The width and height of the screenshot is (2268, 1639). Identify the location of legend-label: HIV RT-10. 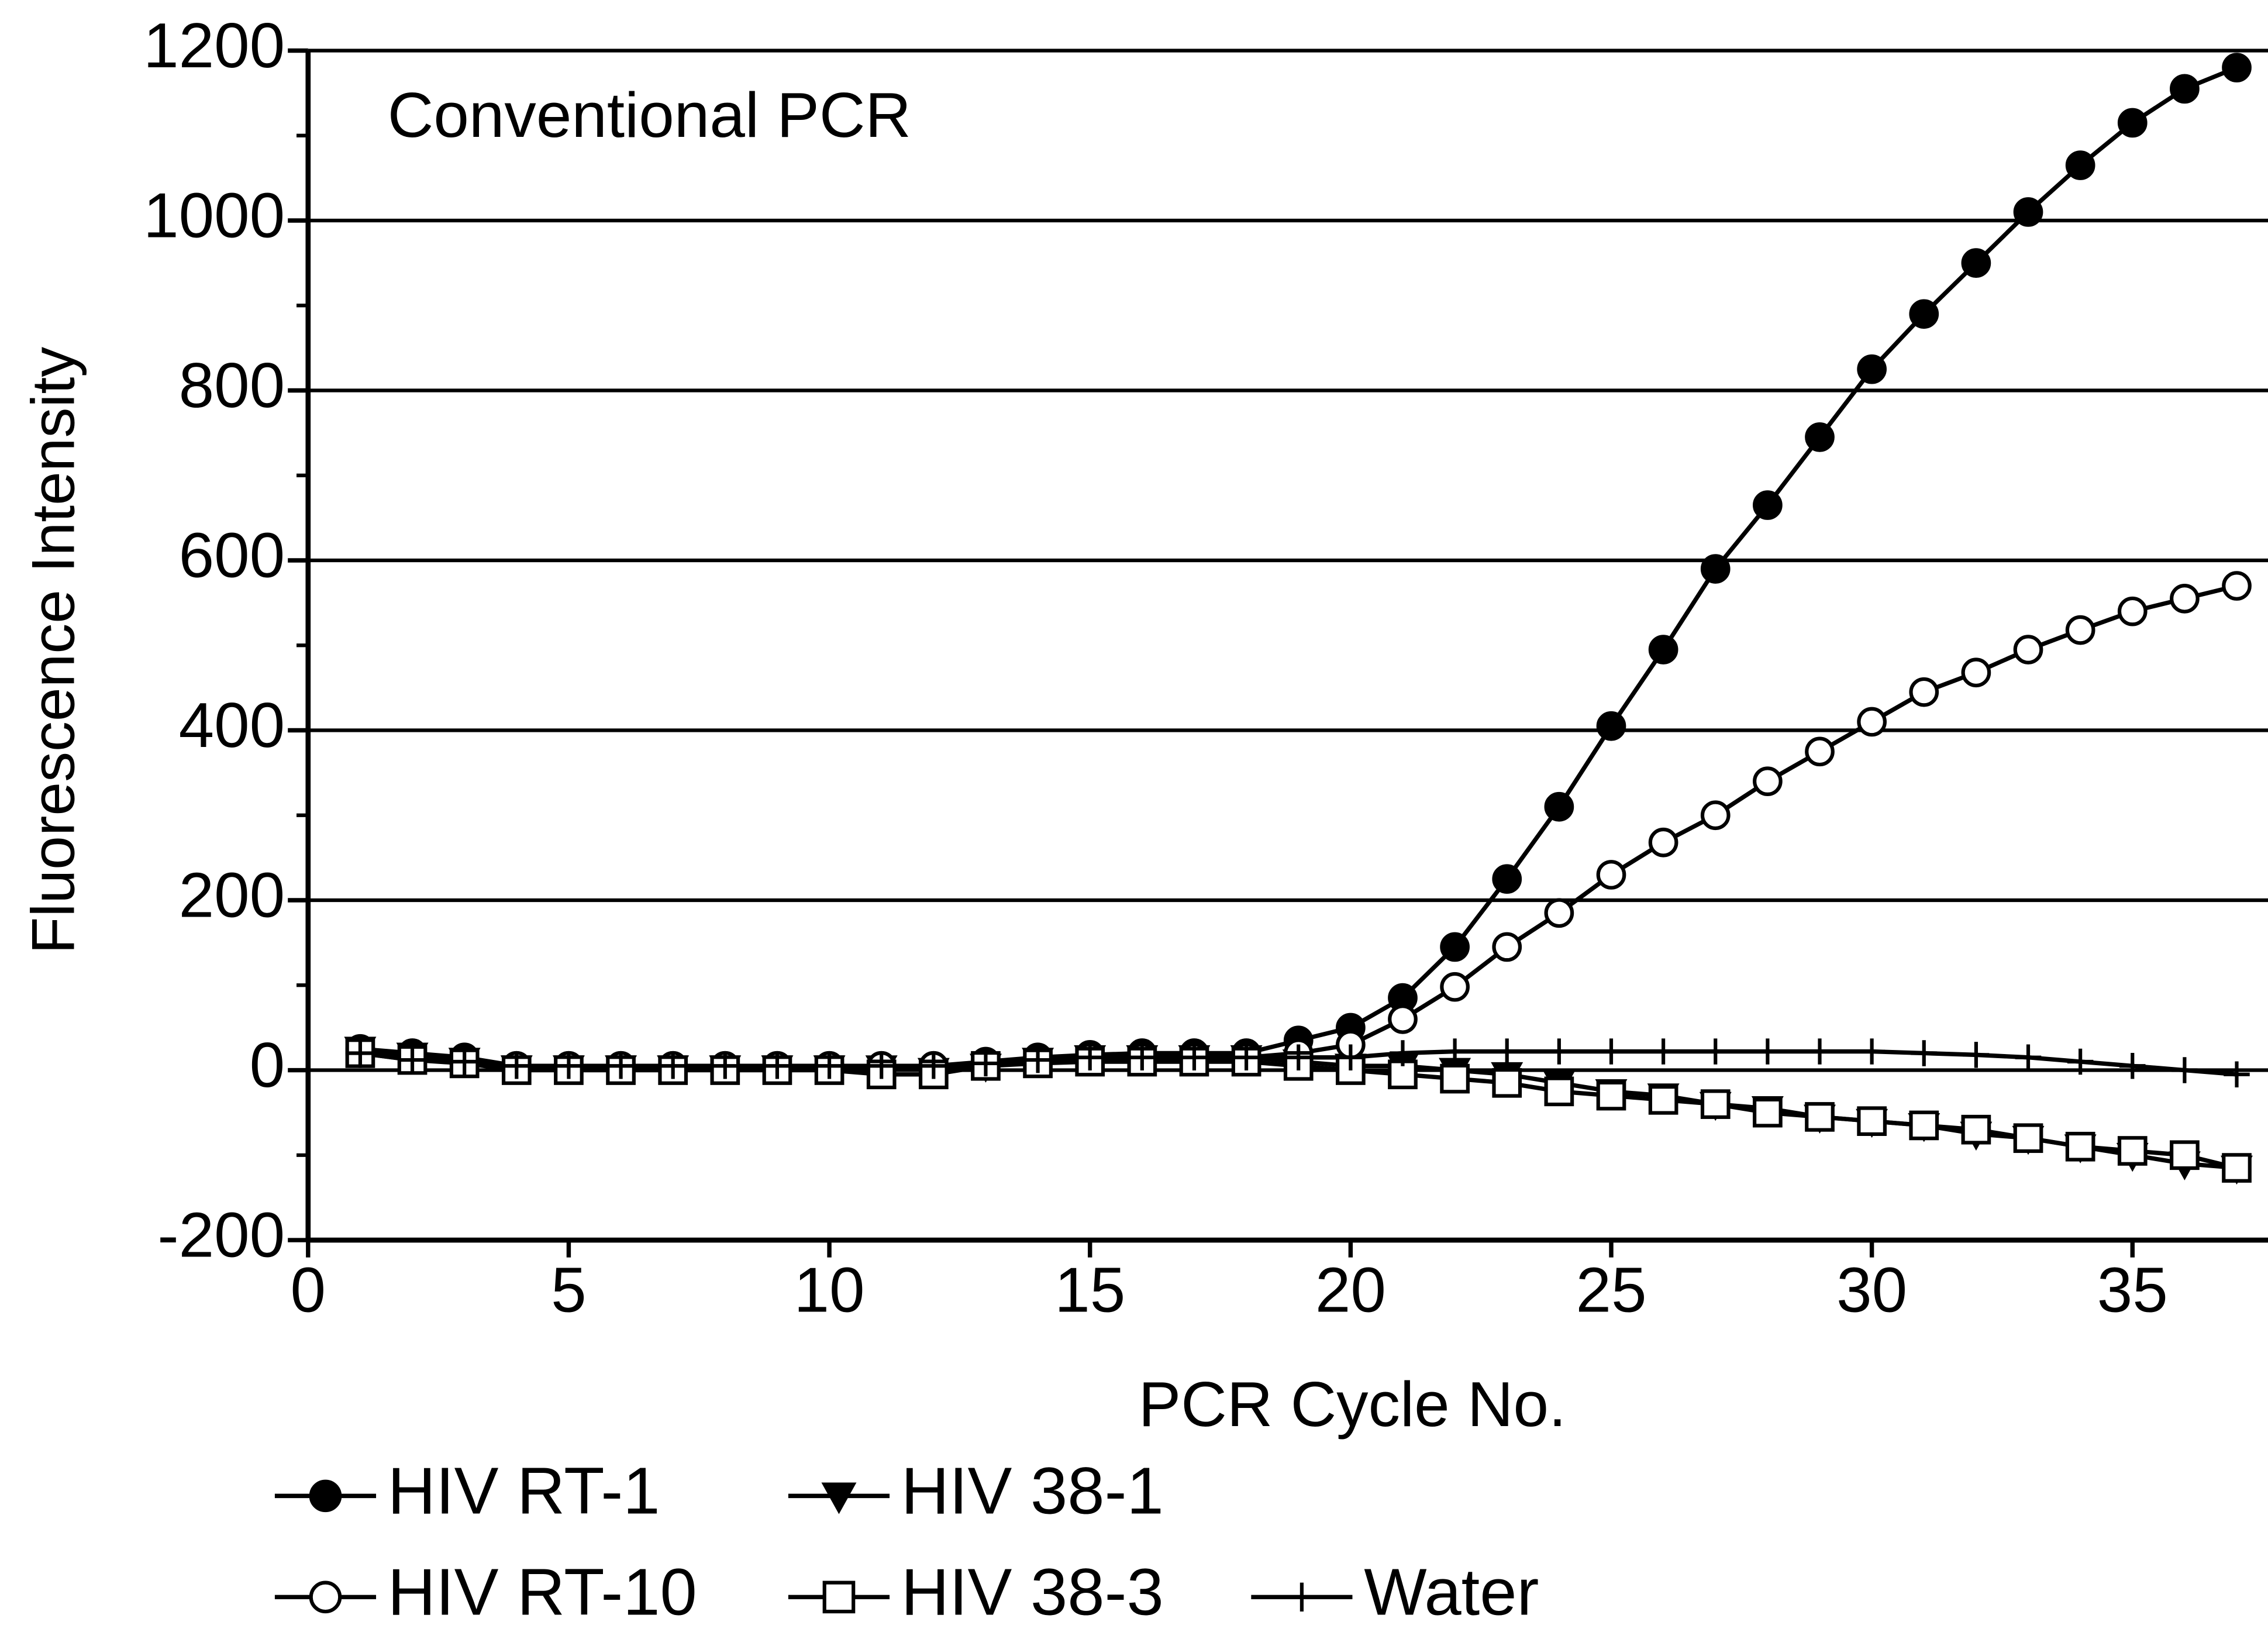
(542, 1592).